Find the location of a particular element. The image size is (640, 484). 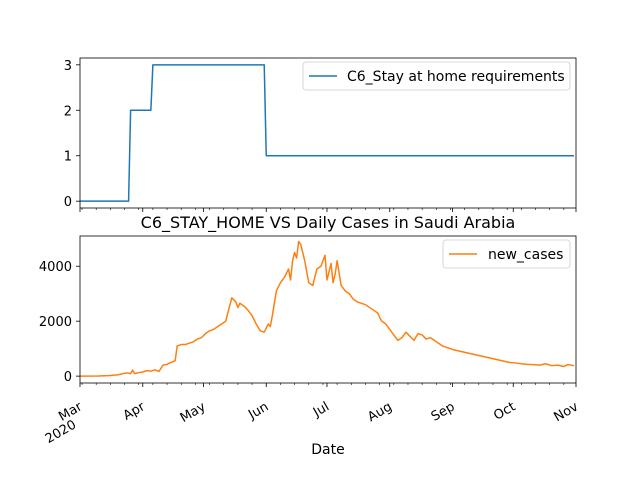

new-cases-legend-box is located at coordinates (506, 254).